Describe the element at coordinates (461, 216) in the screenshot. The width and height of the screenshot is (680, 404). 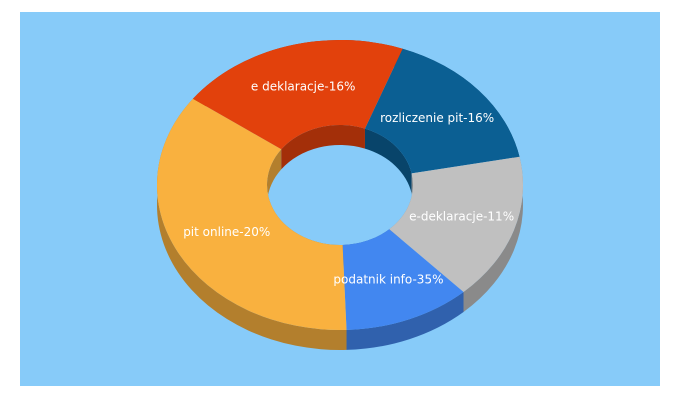
I see `data-label: e-deklaracje-11%` at that location.